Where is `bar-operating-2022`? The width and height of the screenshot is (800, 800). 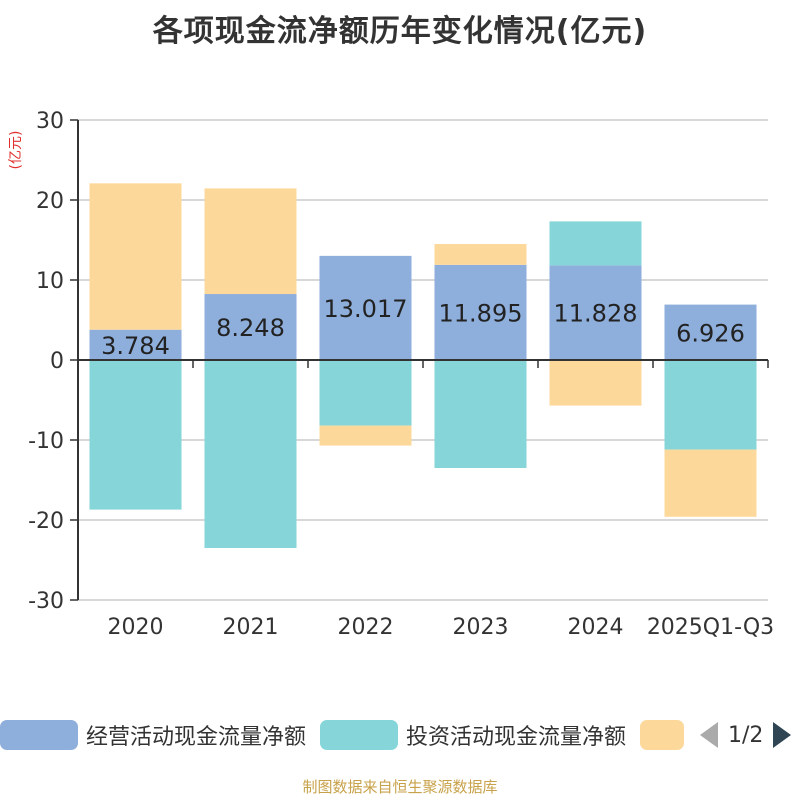
bar-operating-2022 is located at coordinates (365, 307).